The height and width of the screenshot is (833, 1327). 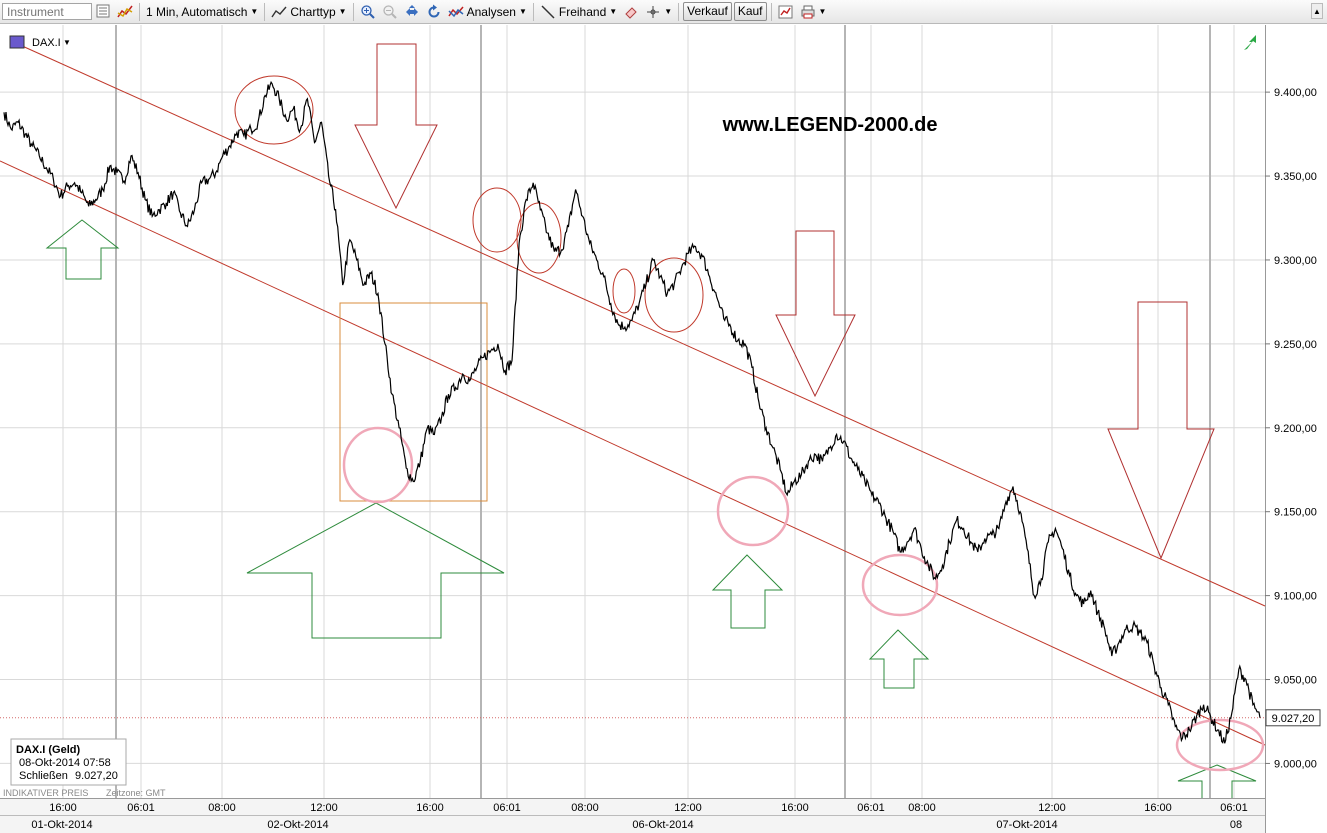 I want to click on last-price-tag: 9.027,20, so click(x=1293, y=718).